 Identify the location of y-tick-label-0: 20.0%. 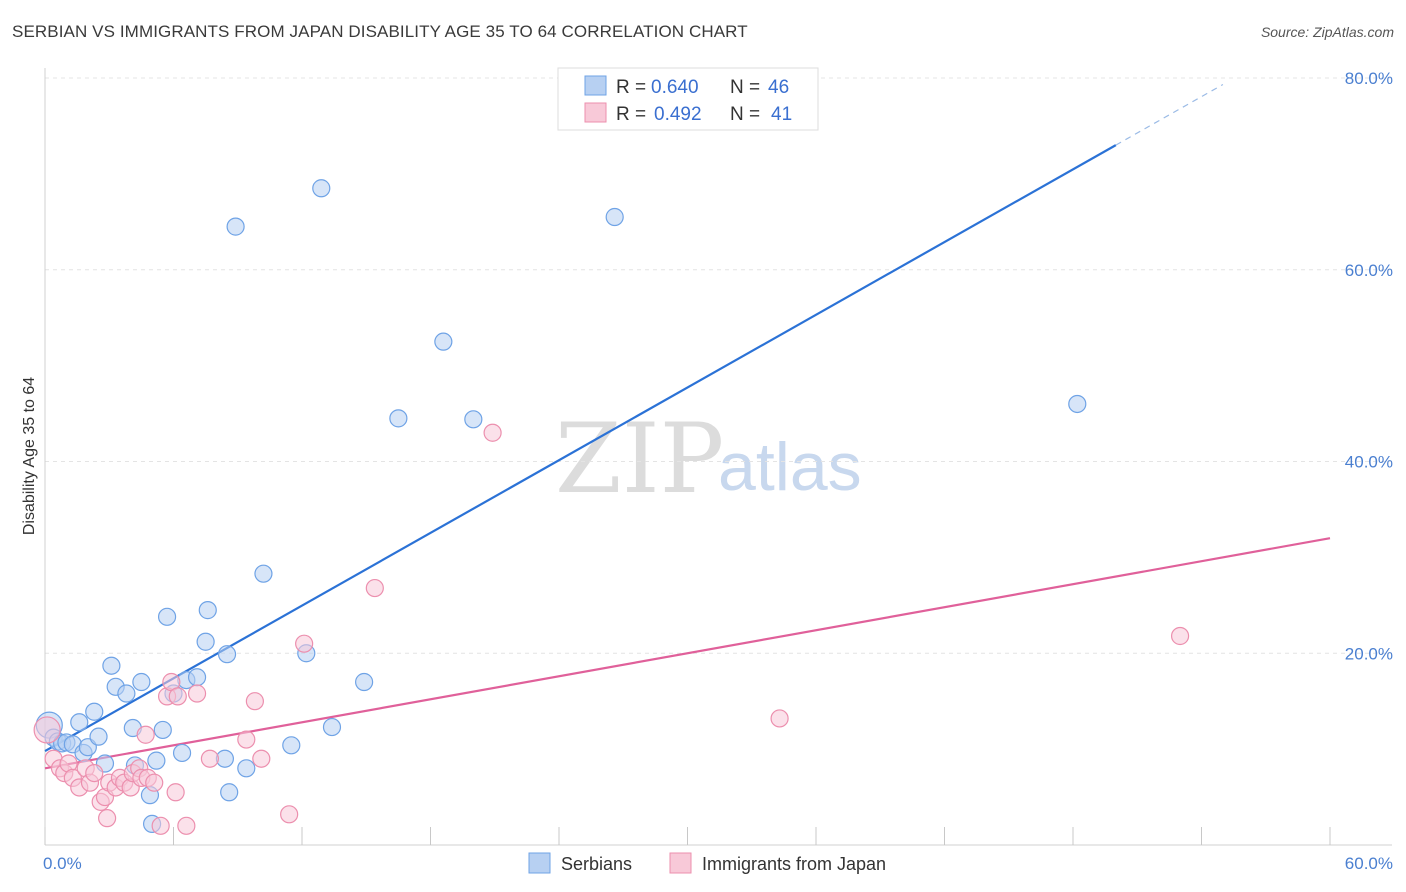
(1369, 653).